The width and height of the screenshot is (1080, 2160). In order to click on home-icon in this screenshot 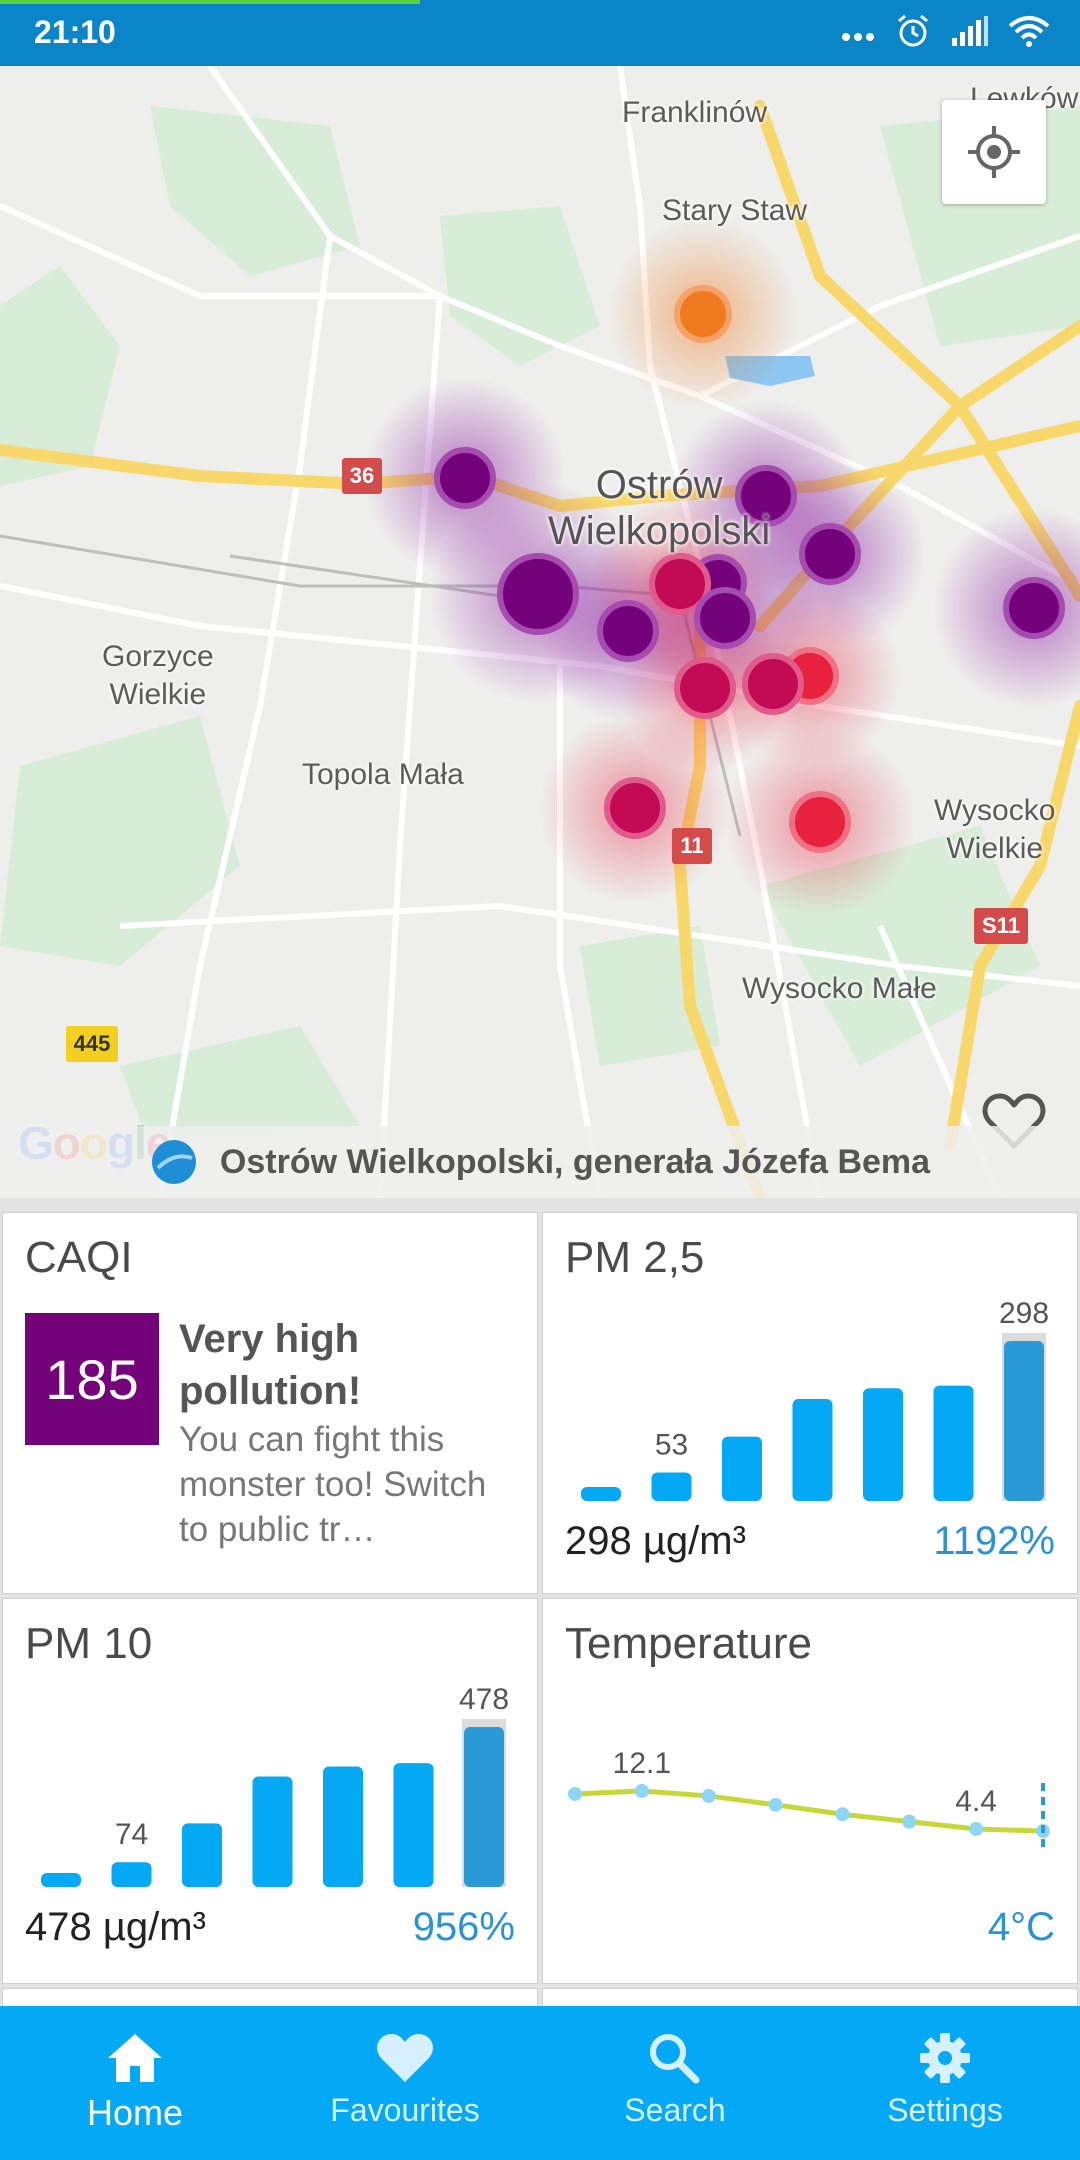, I will do `click(135, 2058)`.